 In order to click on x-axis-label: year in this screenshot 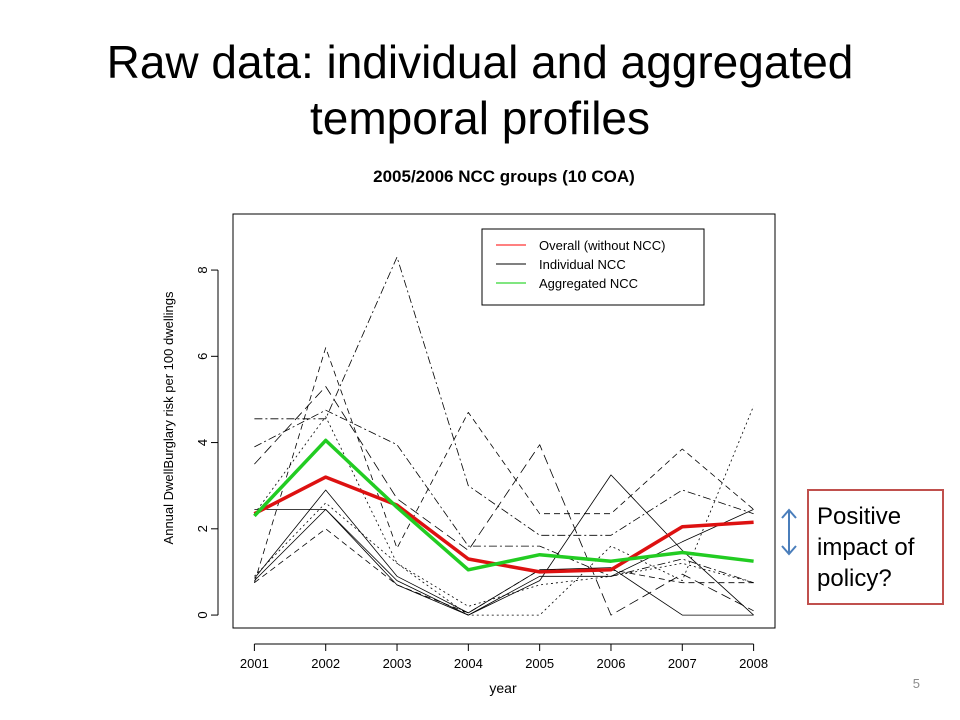, I will do `click(503, 688)`.